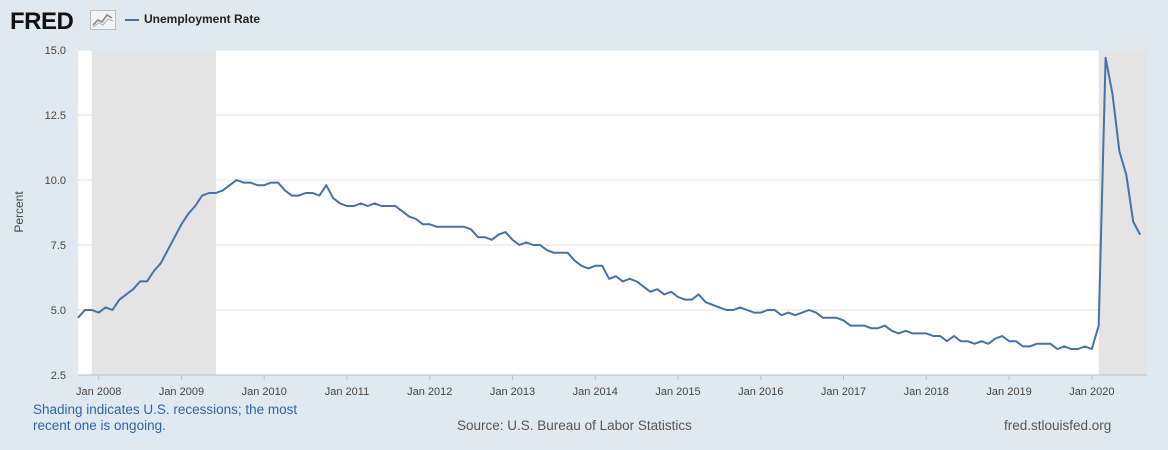 This screenshot has height=450, width=1168. I want to click on x-tick-label: Jan 2014, so click(595, 392).